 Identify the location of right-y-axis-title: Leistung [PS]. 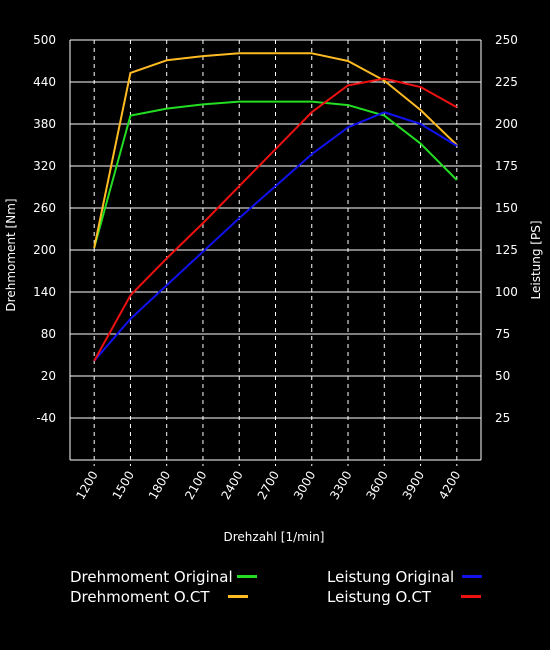
(536, 259).